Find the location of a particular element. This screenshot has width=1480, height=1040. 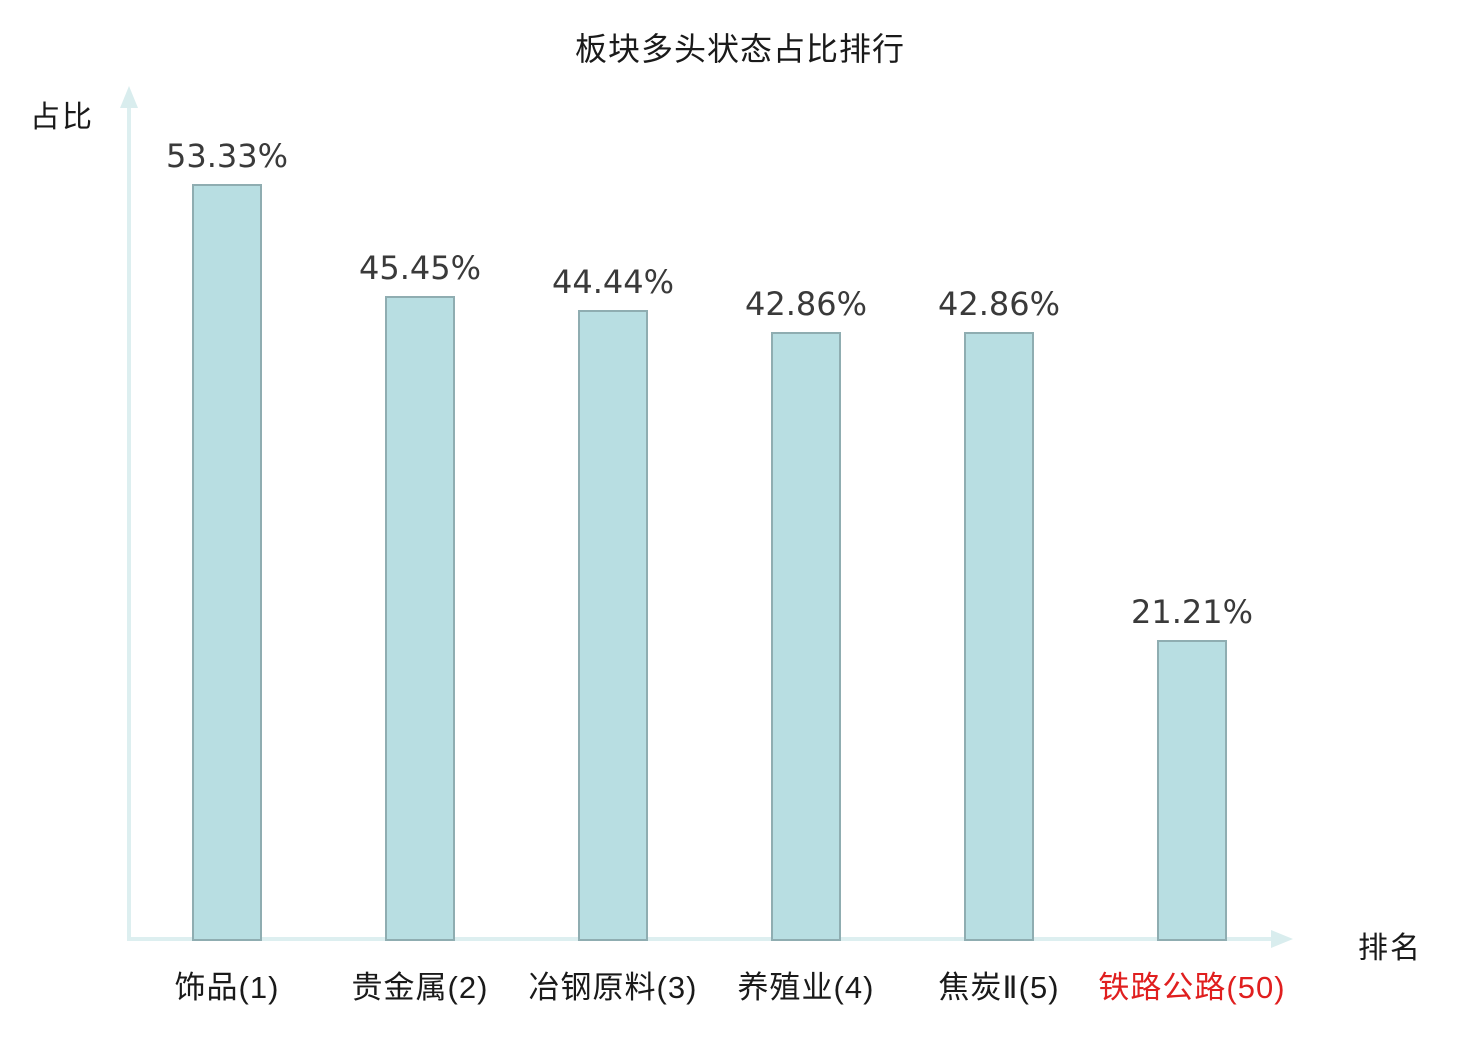

bar-value-label: 21.21% is located at coordinates (1191, 612).